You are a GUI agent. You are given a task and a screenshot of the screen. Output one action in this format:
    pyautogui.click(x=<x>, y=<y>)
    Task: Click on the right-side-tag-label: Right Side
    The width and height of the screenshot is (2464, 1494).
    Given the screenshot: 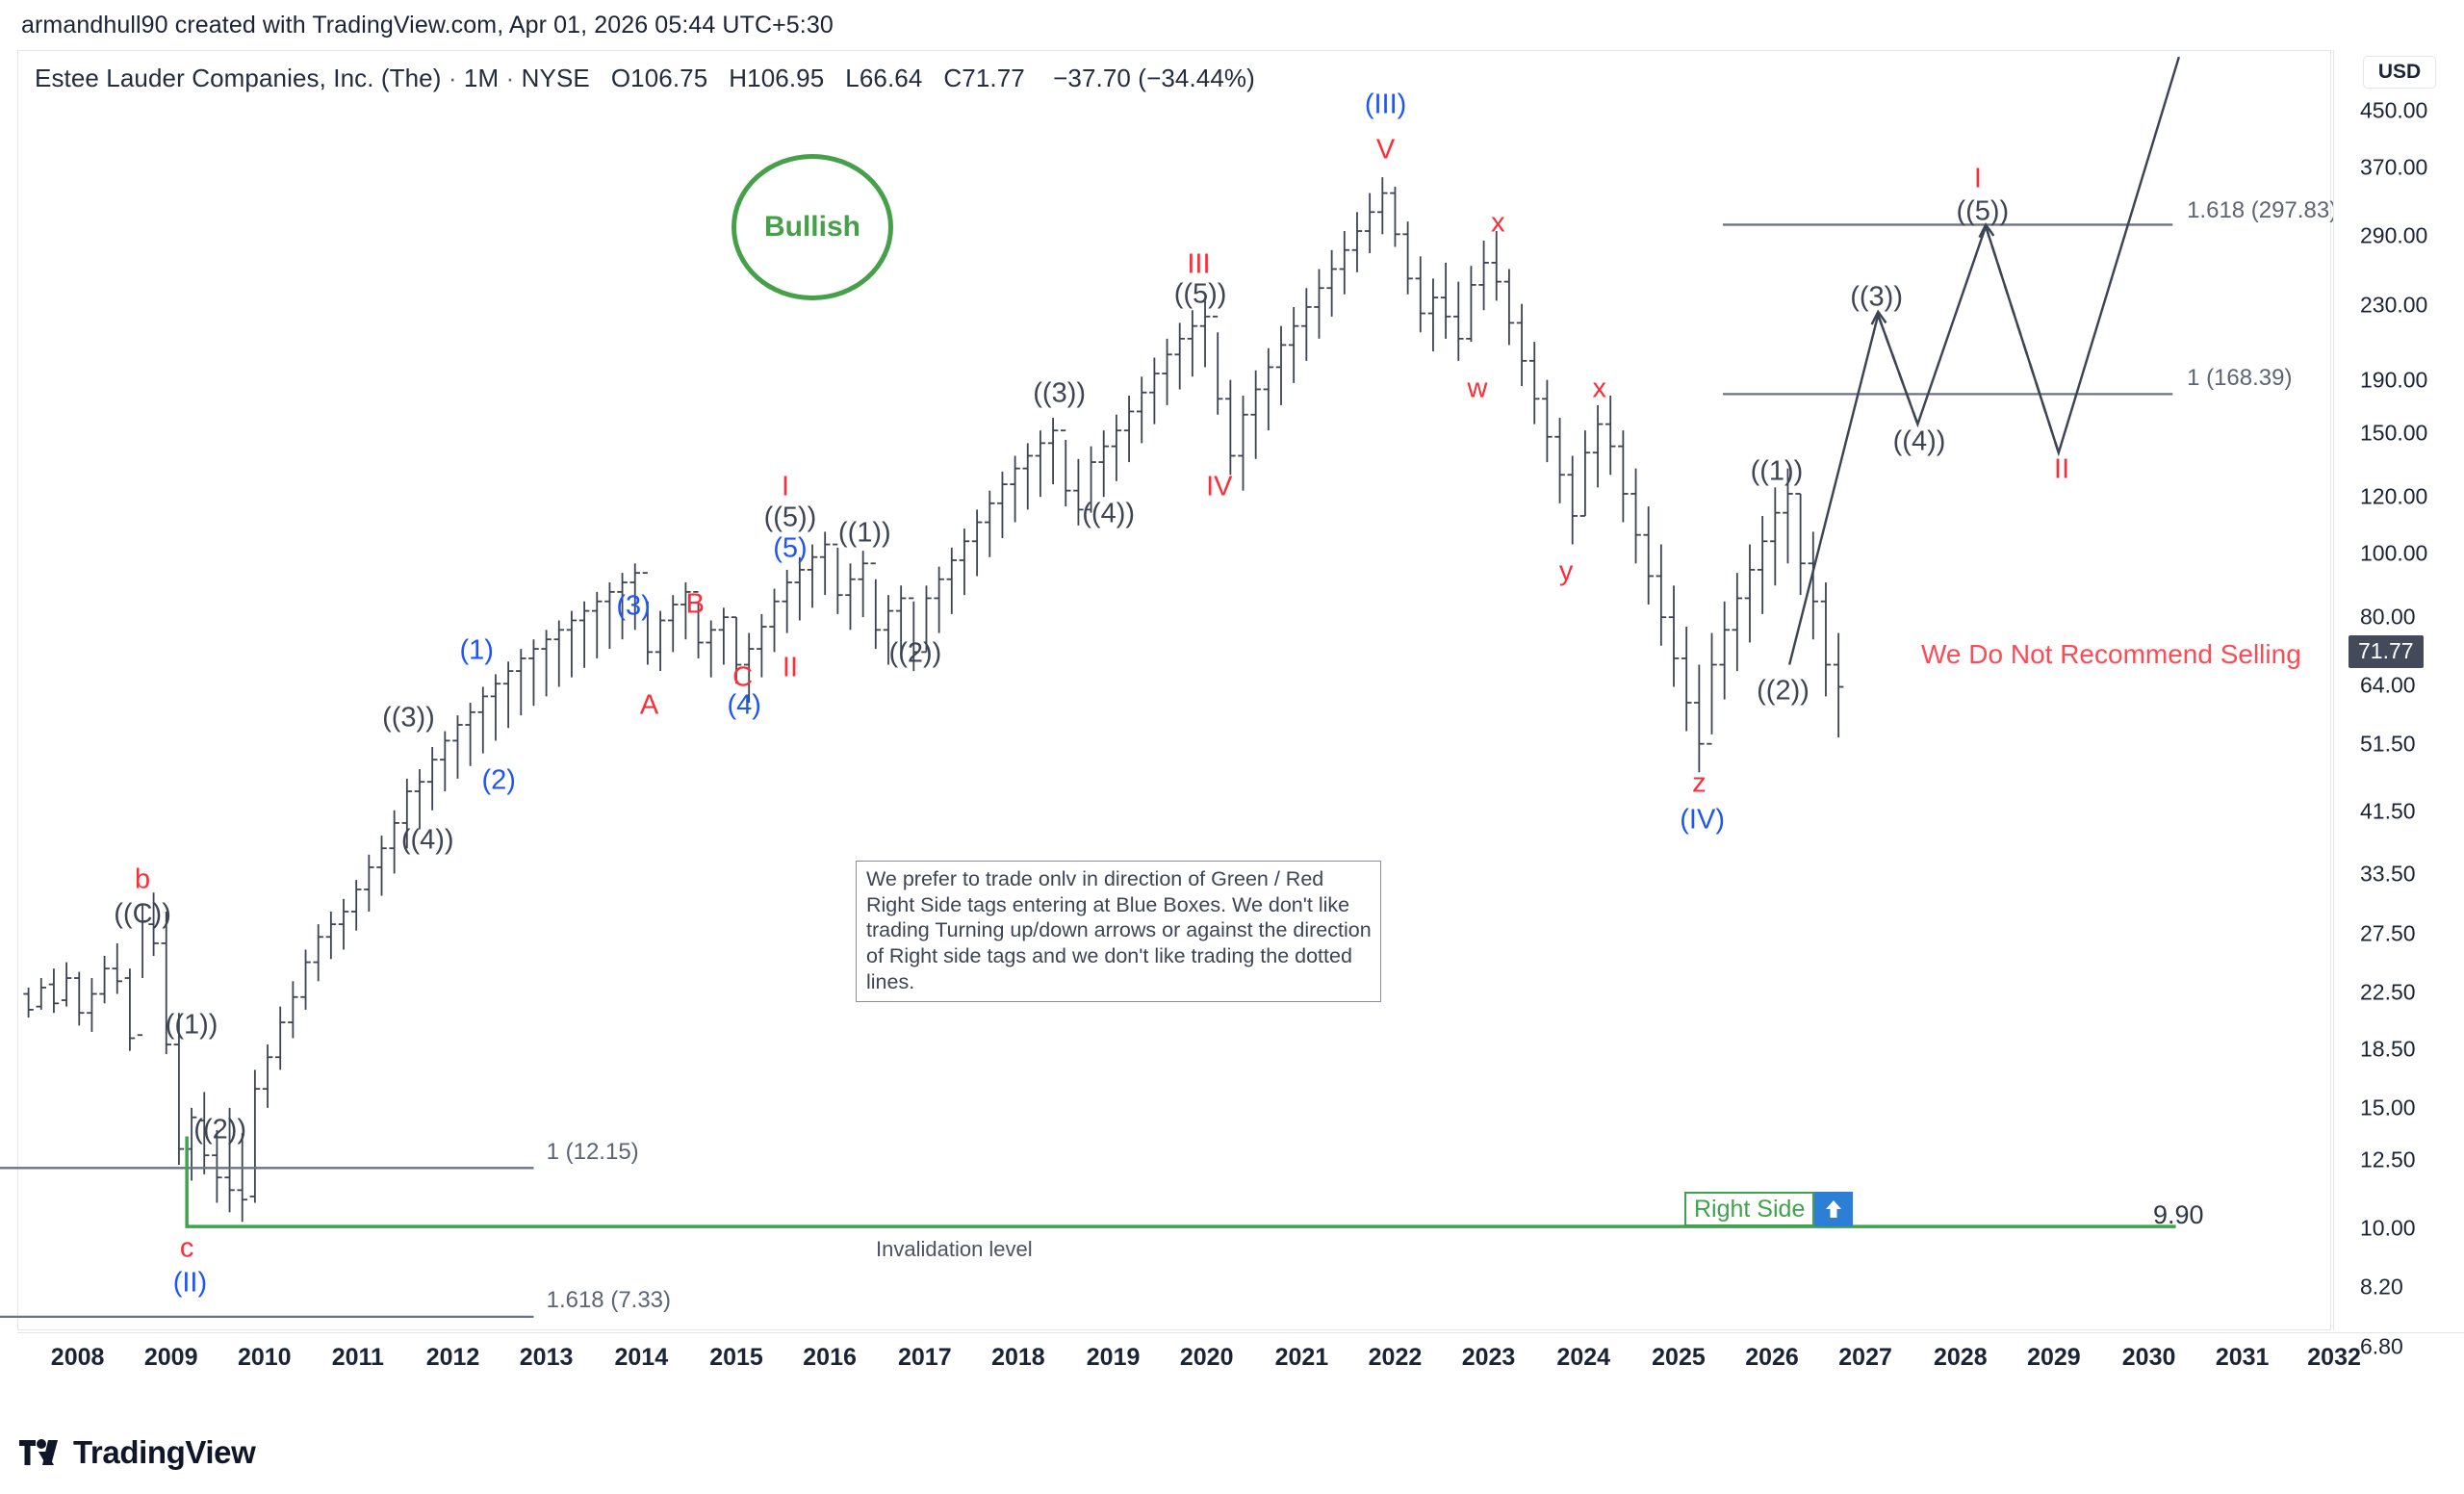 What is the action you would take?
    pyautogui.click(x=1749, y=1209)
    